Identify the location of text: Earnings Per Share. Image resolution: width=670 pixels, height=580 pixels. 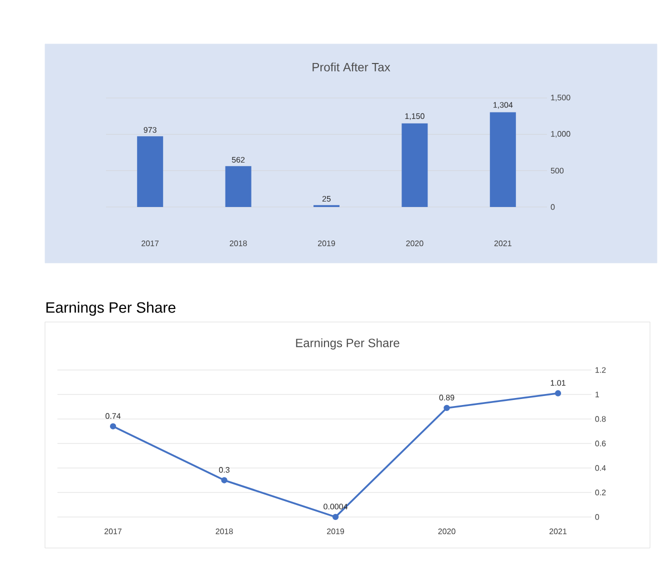
(111, 309).